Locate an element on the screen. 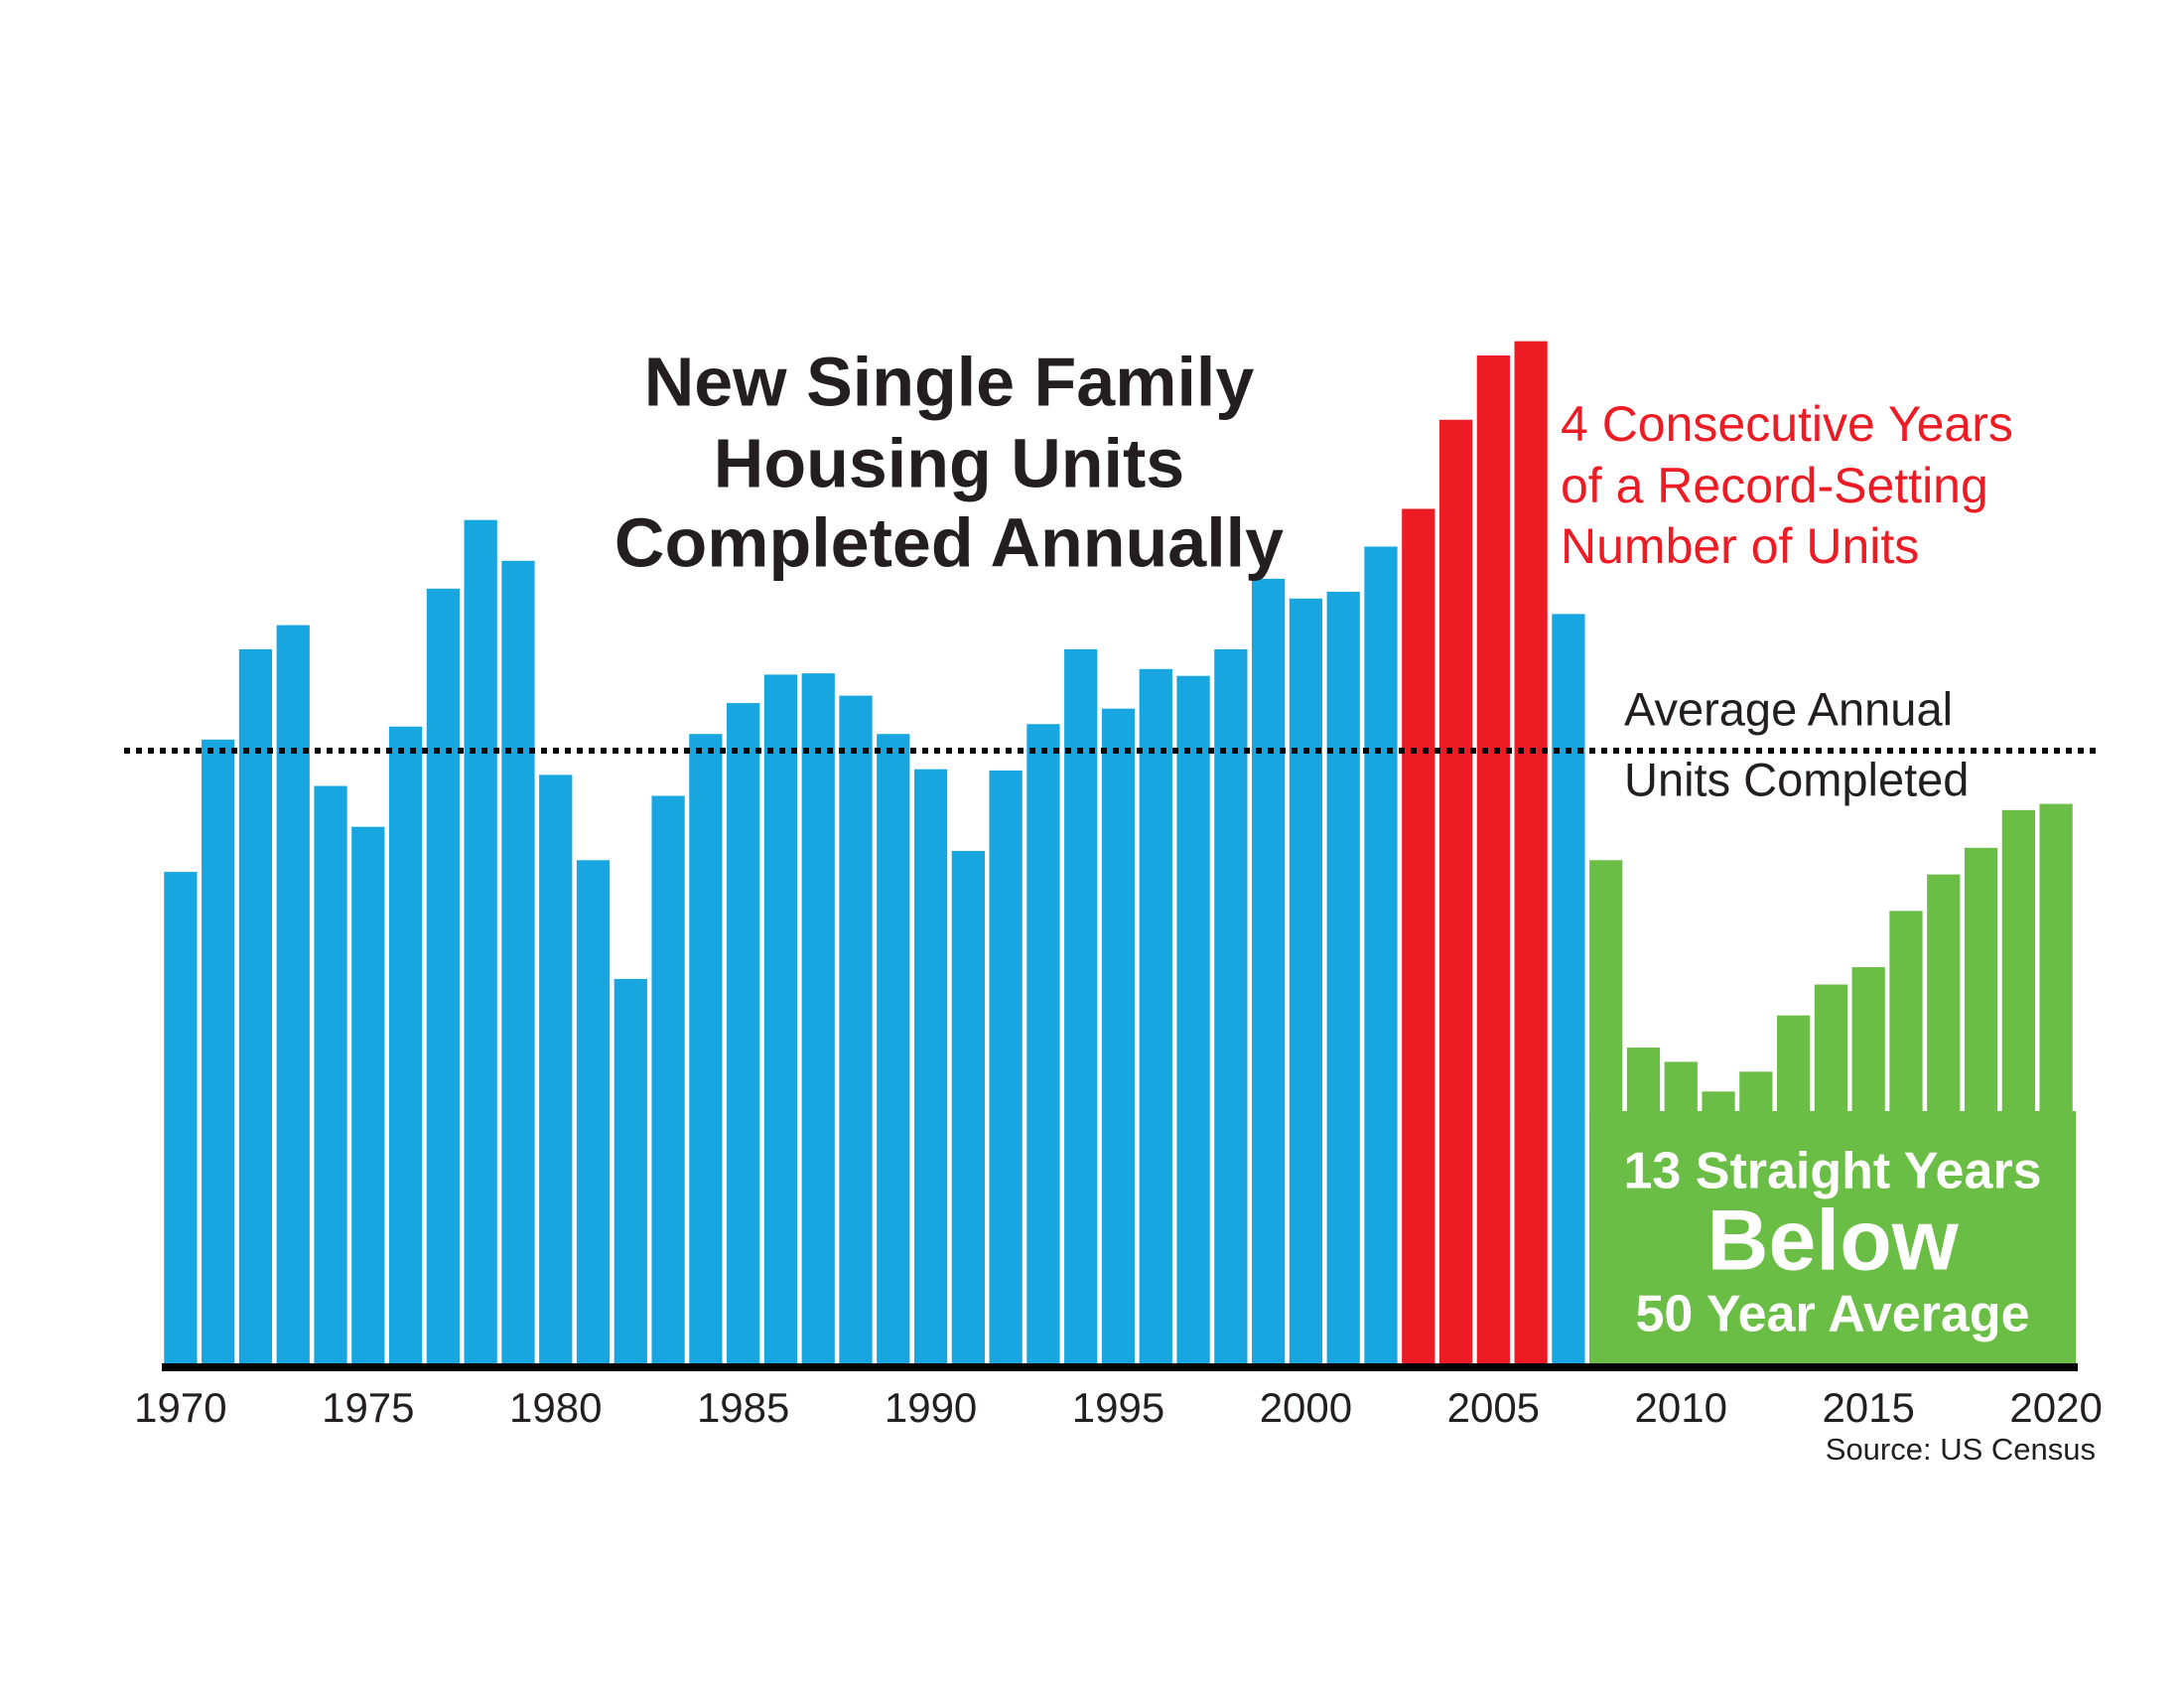  chart-title: New Single Family is located at coordinates (949, 381).